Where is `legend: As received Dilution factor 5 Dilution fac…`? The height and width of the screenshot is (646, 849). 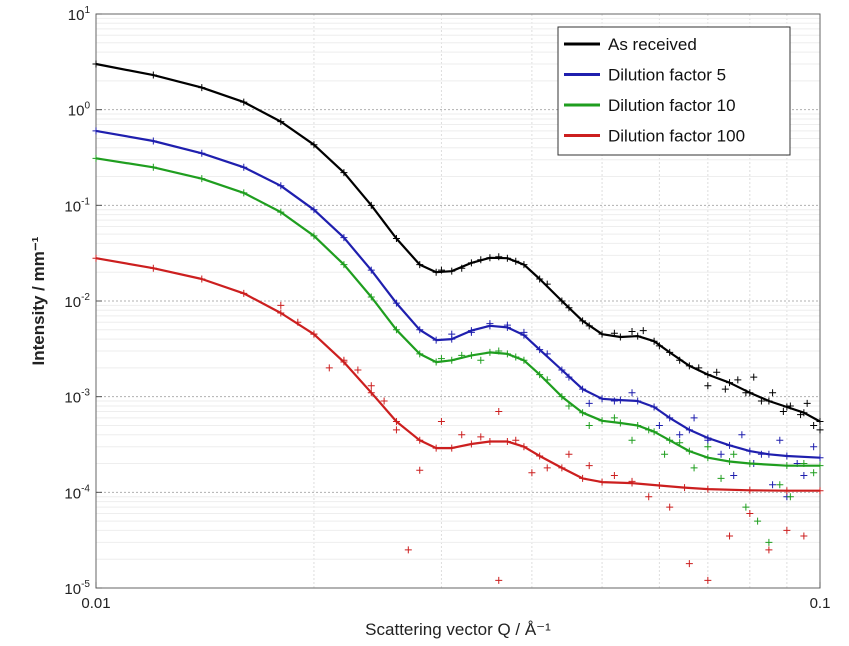 legend: As received Dilution factor 5 Dilution fac… is located at coordinates (674, 91).